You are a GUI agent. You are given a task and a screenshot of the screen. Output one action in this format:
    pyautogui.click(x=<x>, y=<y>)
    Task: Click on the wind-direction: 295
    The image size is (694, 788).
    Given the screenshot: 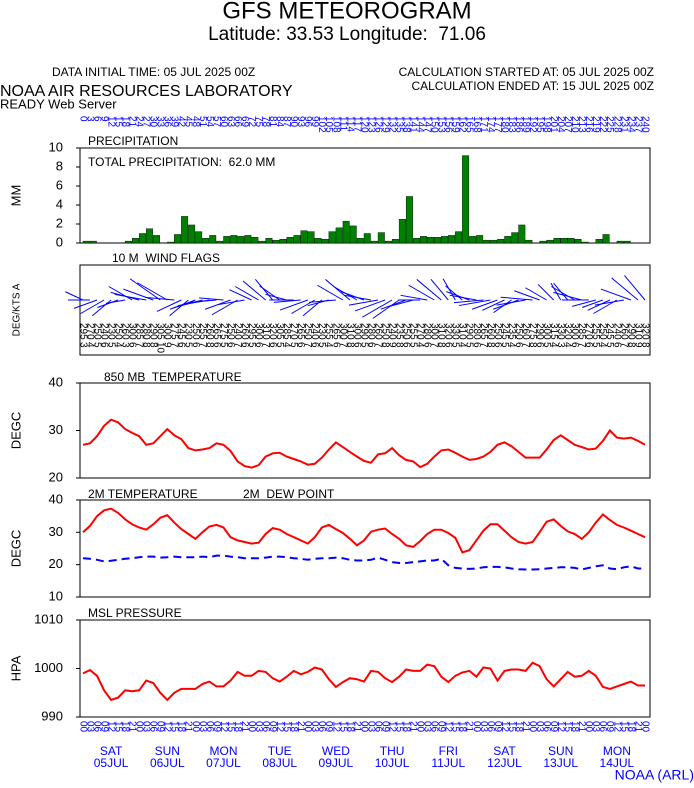 What is the action you would take?
    pyautogui.click(x=251, y=331)
    